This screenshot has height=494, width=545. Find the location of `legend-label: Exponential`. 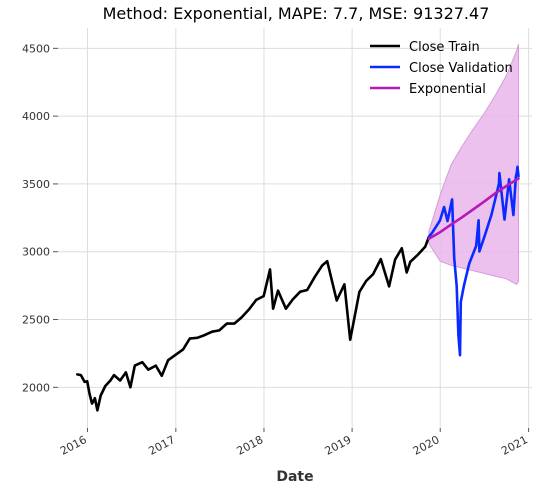

legend-label: Exponential is located at coordinates (447, 89).